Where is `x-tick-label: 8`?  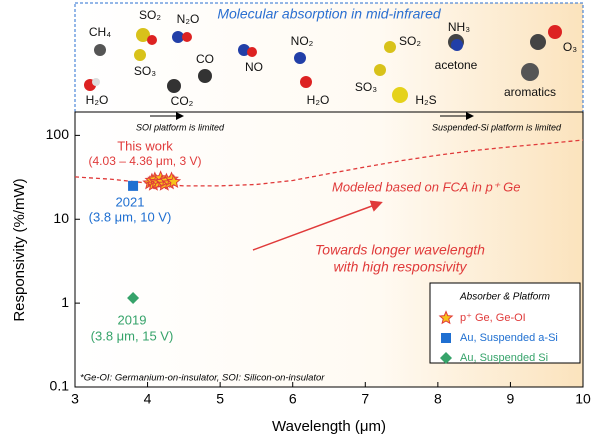
x-tick-label: 8 is located at coordinates (438, 399).